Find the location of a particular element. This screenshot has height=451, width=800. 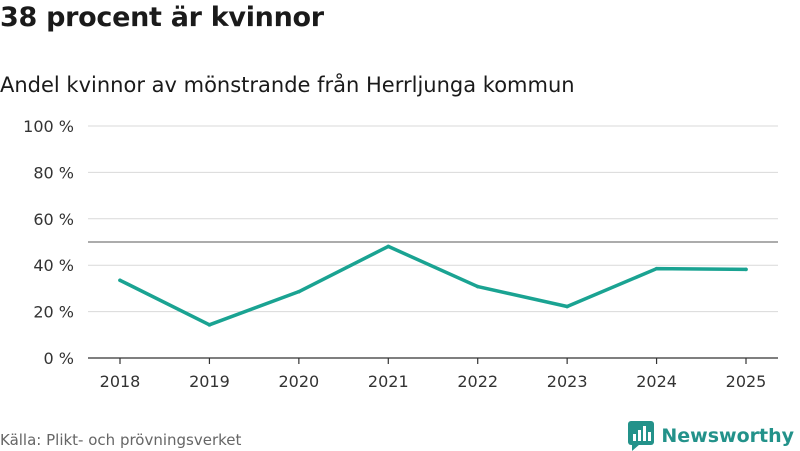

y-tick-label: 0 % is located at coordinates (59, 358).